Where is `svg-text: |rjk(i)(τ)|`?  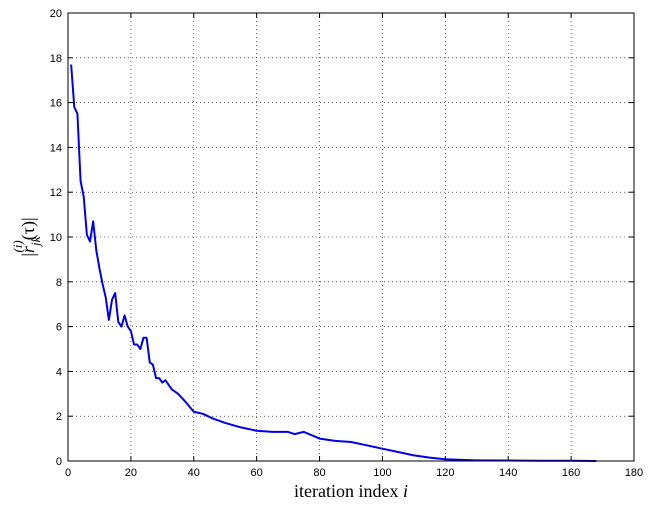
svg-text: |rjk(i)(τ)| is located at coordinates (26, 236).